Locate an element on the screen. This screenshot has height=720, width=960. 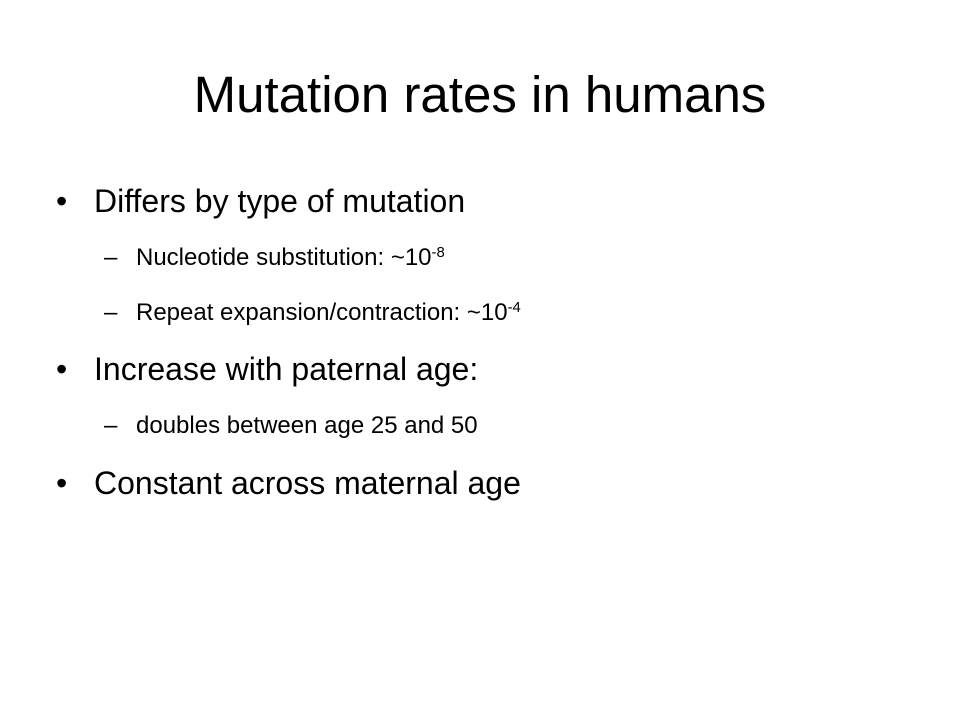
bullet-item: • Increase with paternal age: is located at coordinates (267, 369).